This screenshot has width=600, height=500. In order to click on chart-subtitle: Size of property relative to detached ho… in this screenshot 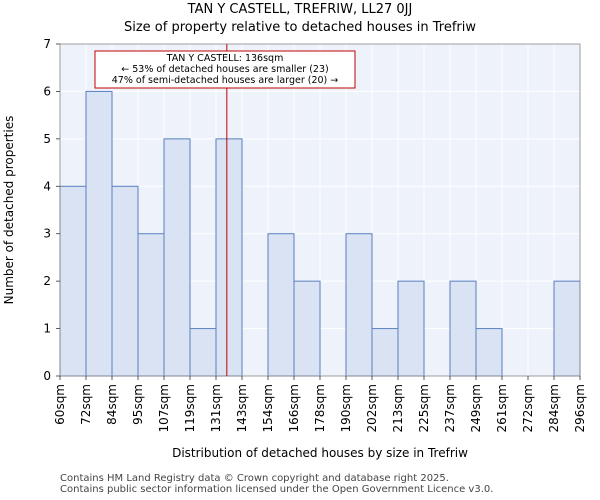, I will do `click(300, 27)`.